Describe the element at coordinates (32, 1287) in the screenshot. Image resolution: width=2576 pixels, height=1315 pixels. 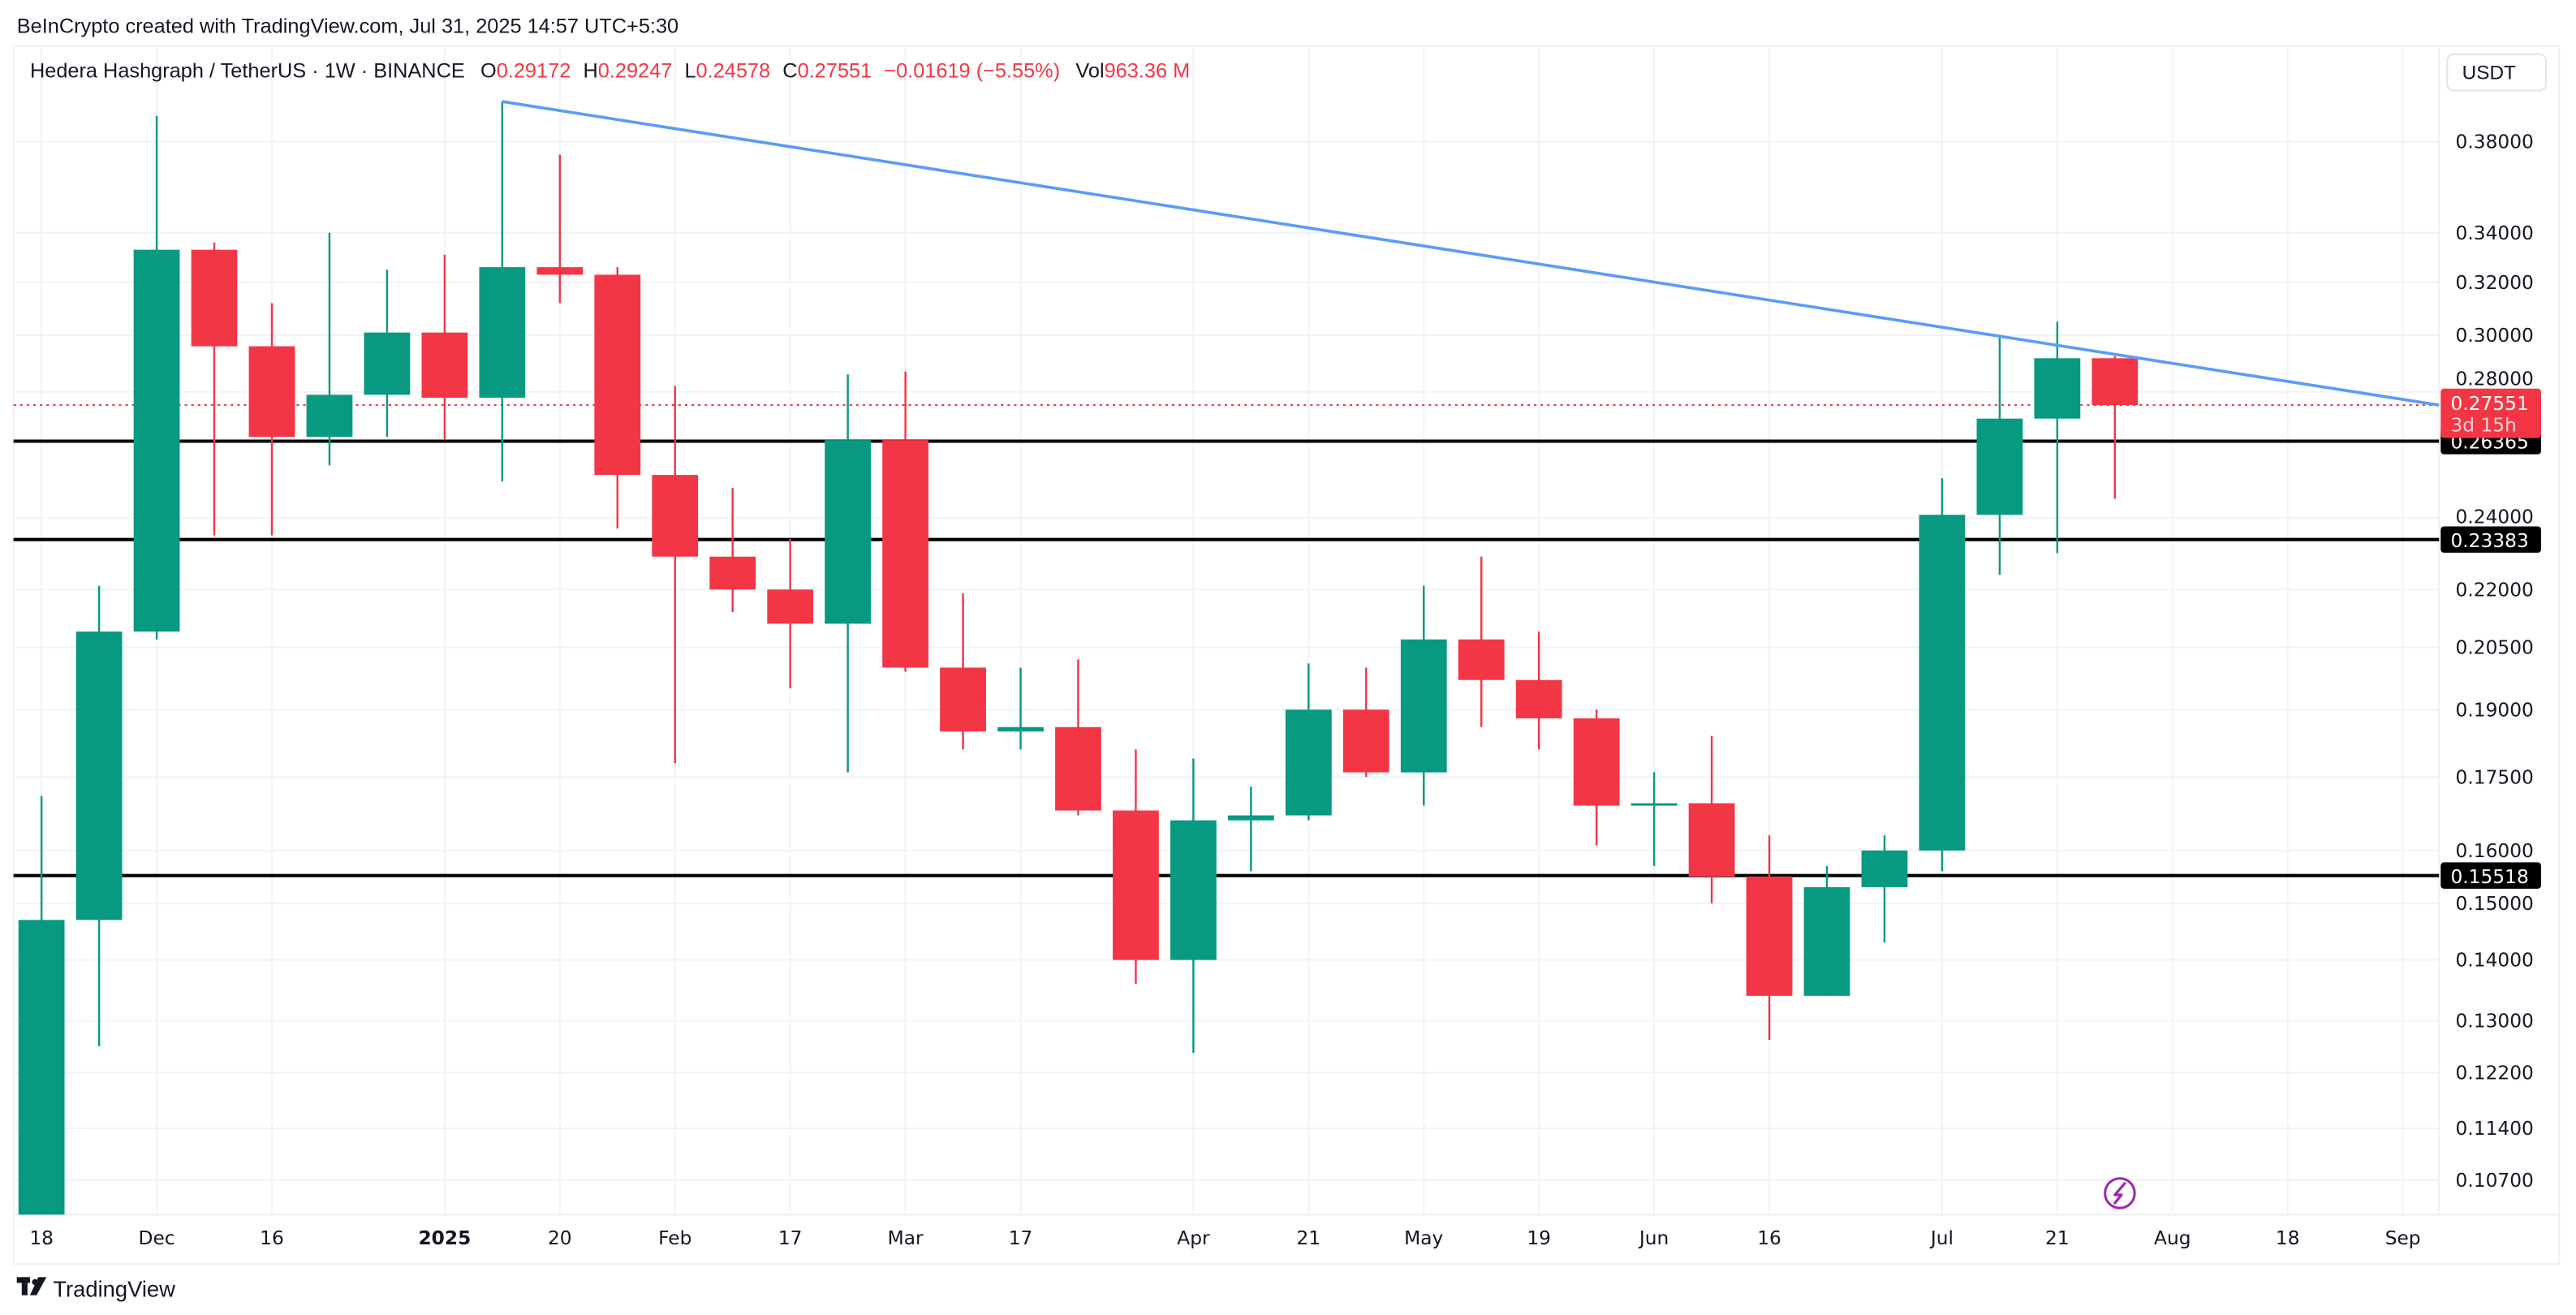
I see `tradingview-logo-icon` at that location.